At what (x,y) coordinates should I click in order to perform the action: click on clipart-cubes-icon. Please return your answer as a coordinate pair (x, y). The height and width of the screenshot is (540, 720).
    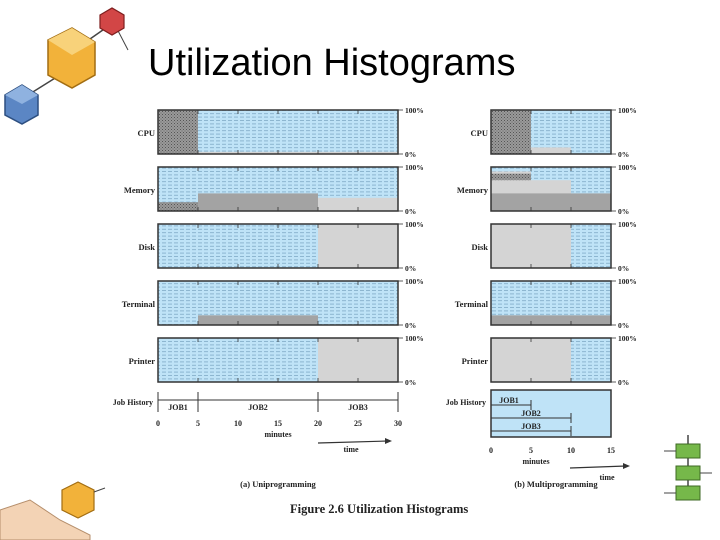
    Looking at the image, I should click on (66, 66).